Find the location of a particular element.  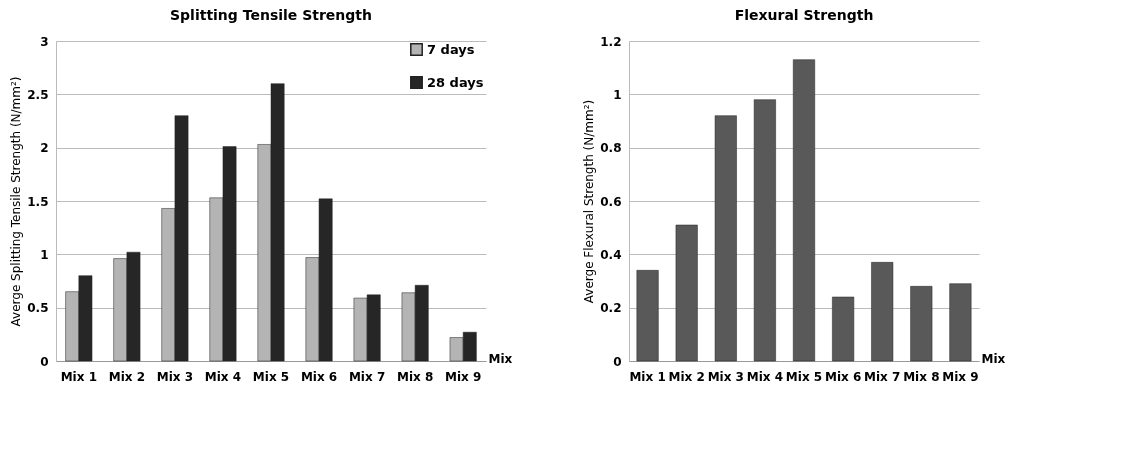

y-tick-label: 3 is located at coordinates (44, 41).